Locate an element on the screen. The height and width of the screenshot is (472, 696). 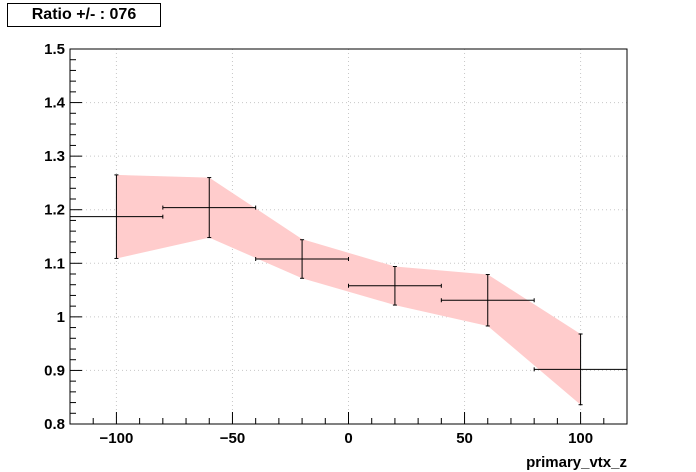
y-tick-label: 1.4 is located at coordinates (55, 103).